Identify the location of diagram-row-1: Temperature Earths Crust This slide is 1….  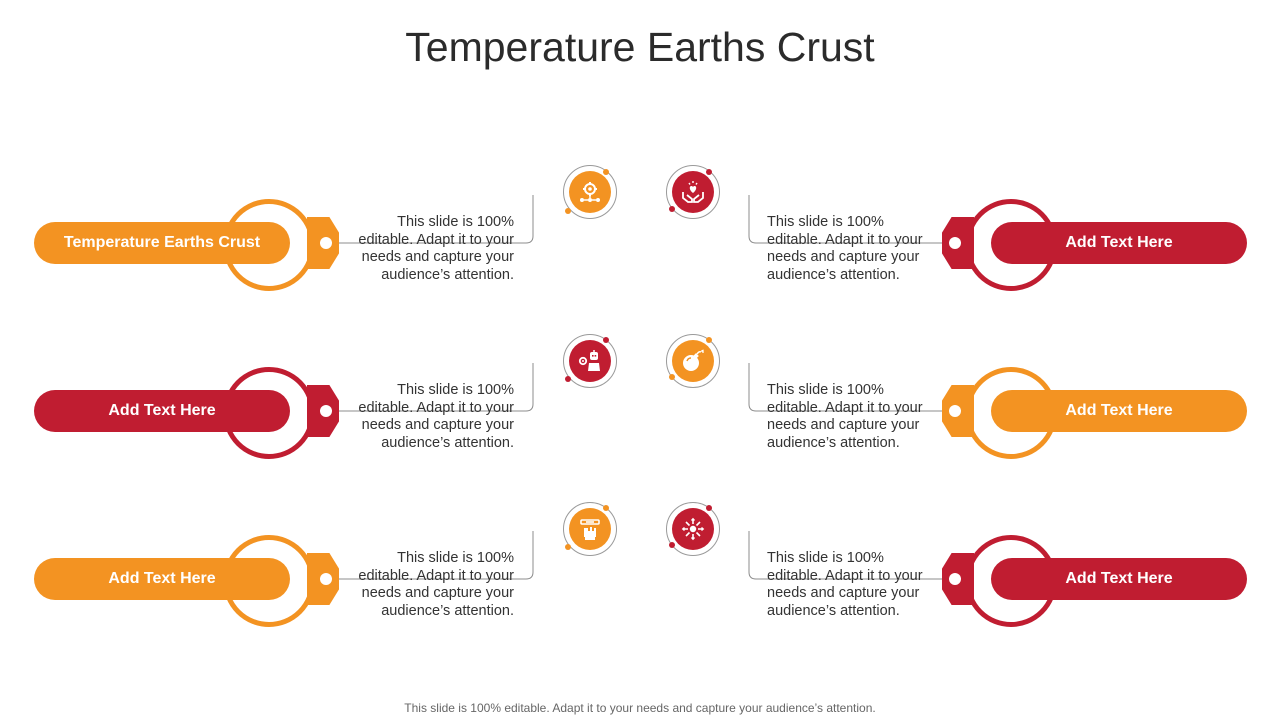
(640, 245).